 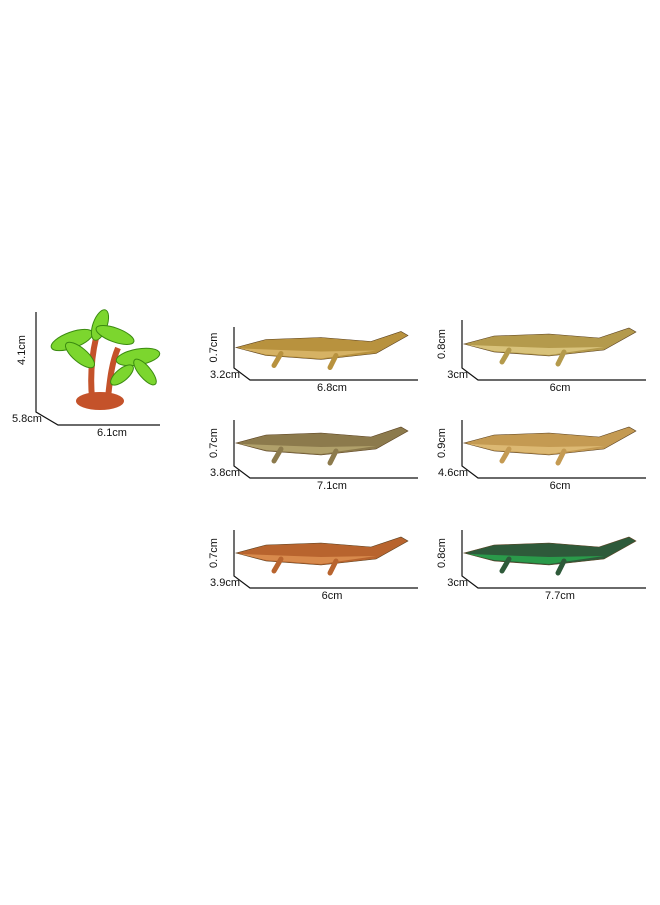 What do you see at coordinates (225, 473) in the screenshot?
I see `depth-label: 3.8cm` at bounding box center [225, 473].